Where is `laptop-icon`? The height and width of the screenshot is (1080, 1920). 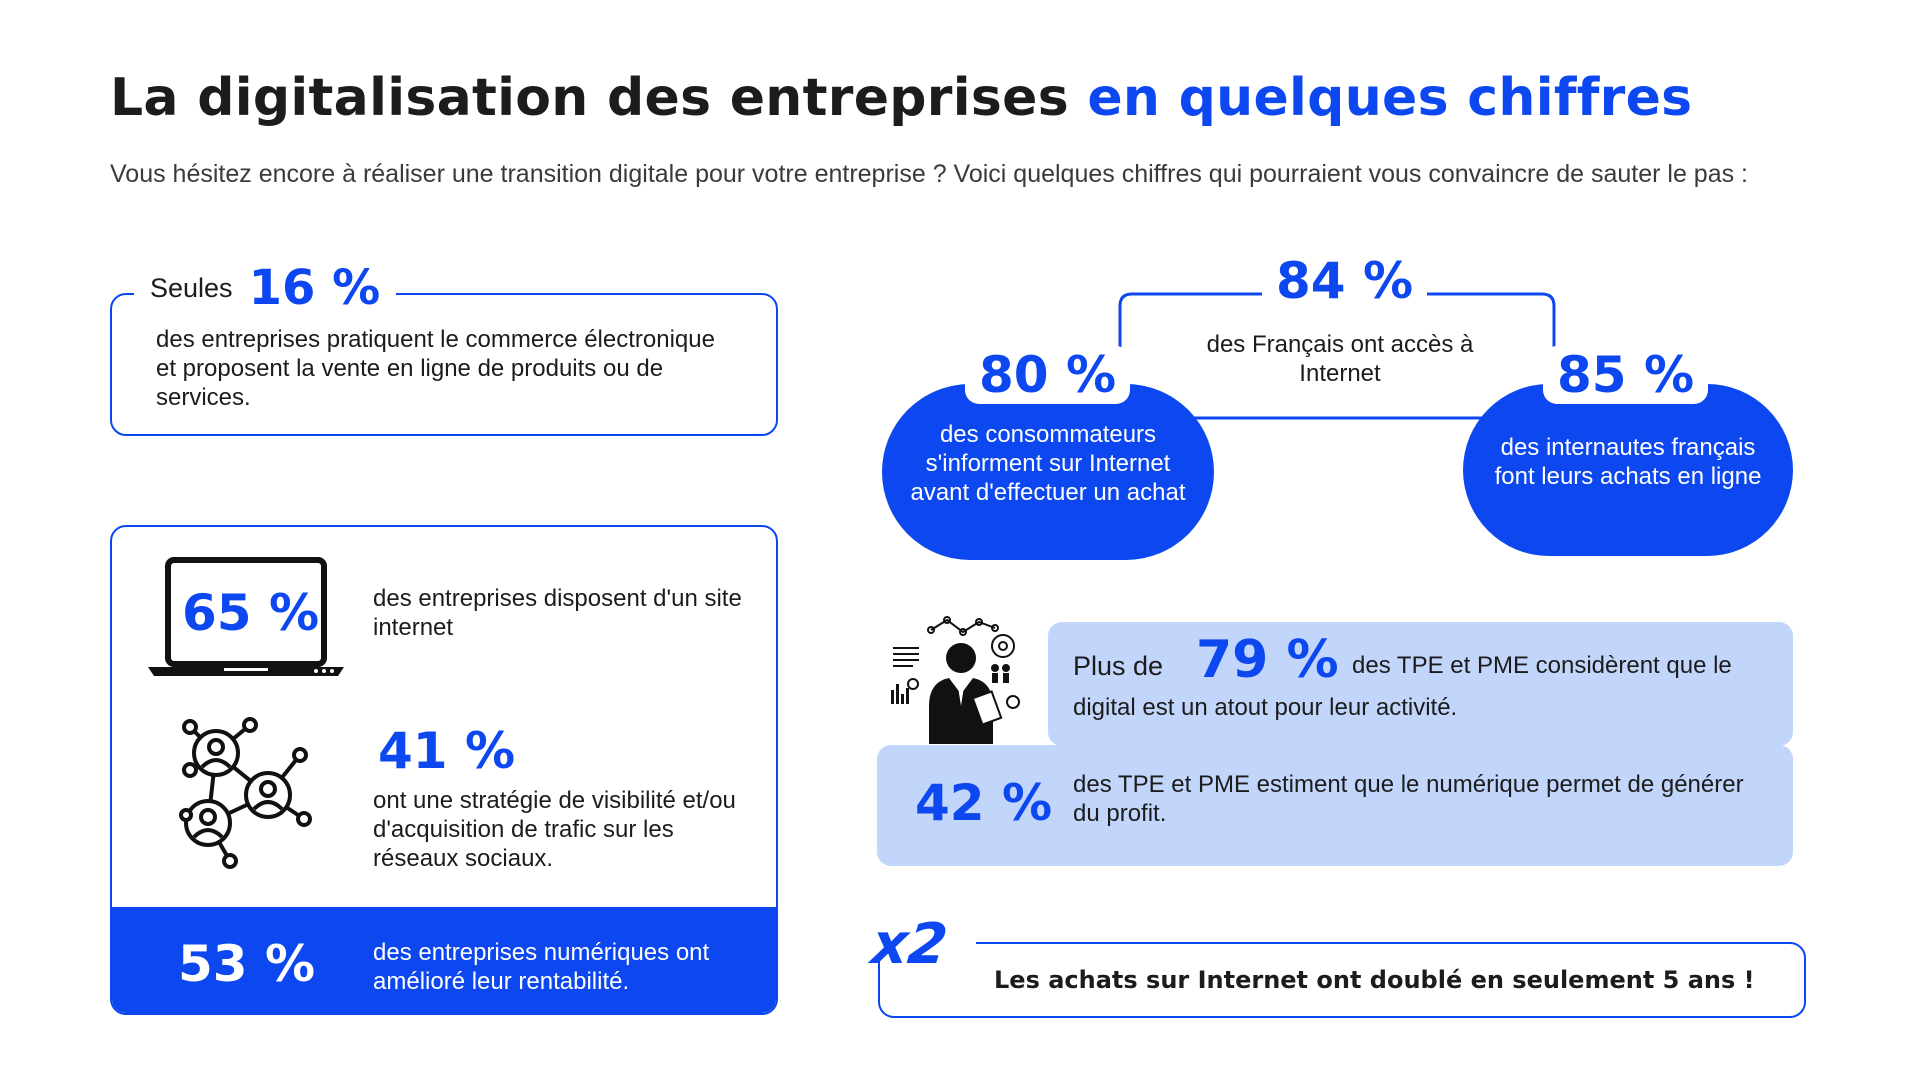 laptop-icon is located at coordinates (246, 616).